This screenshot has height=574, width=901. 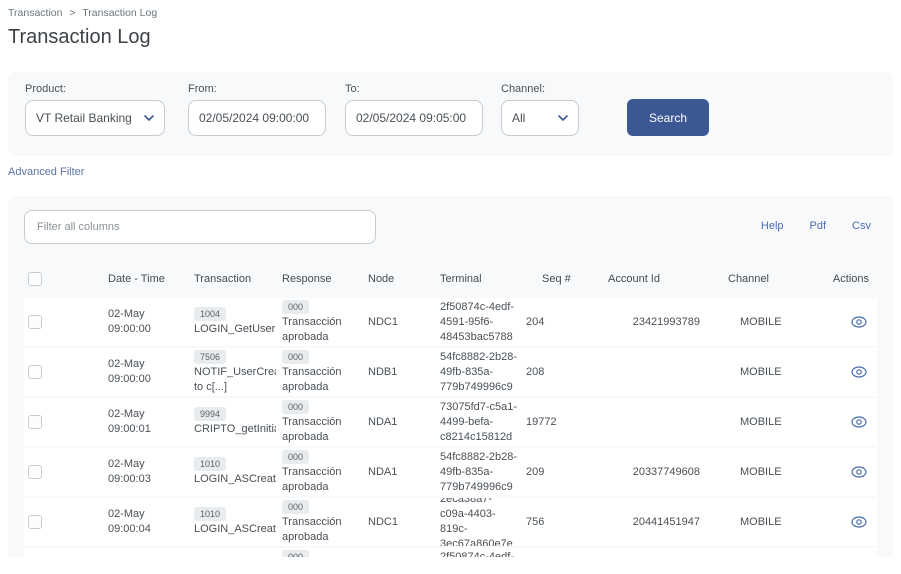 What do you see at coordinates (235, 371) in the screenshot?
I see `cell-transaction: 7506 NOTIF_UserCreat to c[...]` at bounding box center [235, 371].